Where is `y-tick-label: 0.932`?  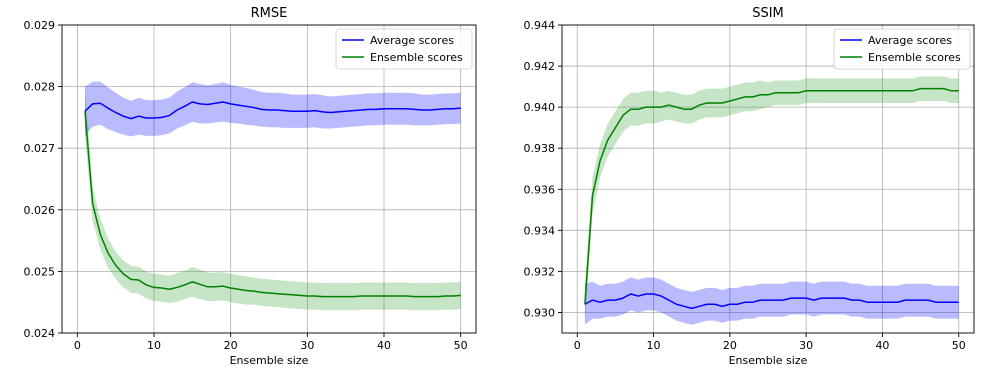
y-tick-label: 0.932 is located at coordinates (540, 271).